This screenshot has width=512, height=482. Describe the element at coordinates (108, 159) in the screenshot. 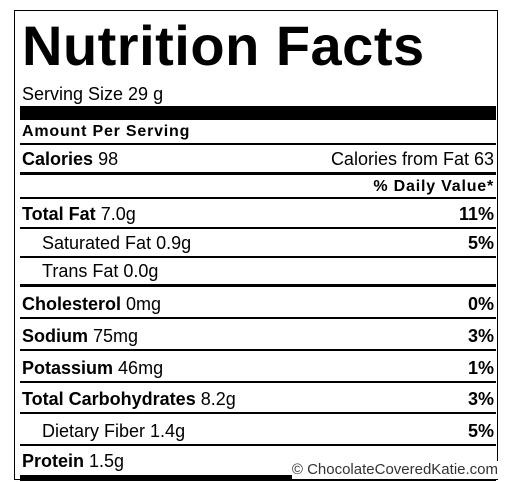

I see `calories-amount: 98` at that location.